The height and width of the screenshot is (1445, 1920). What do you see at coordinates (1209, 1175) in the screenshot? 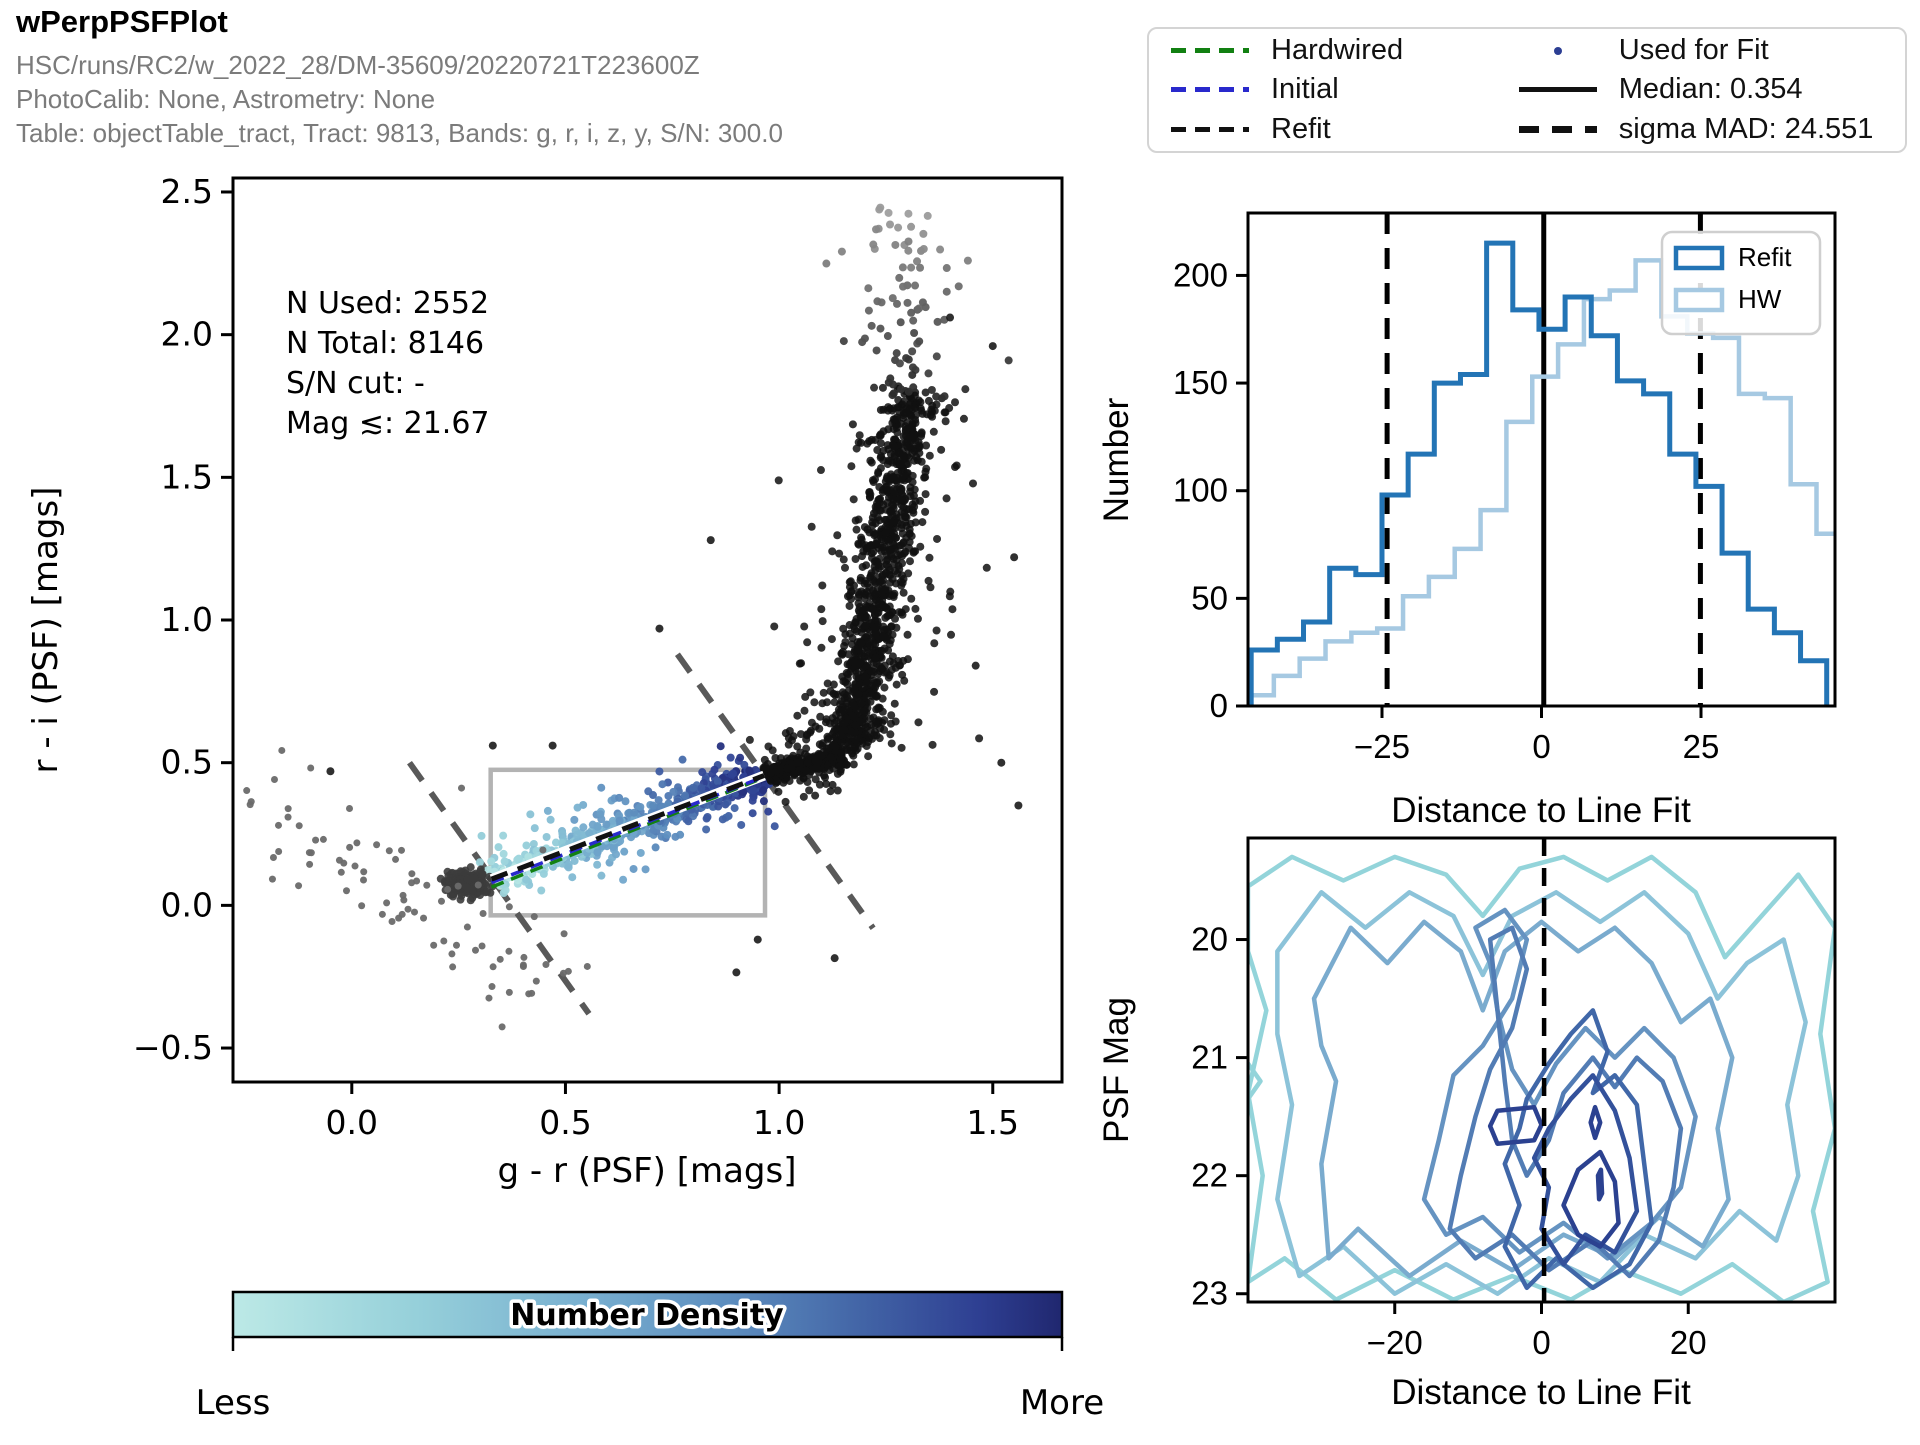
I see `svg-text: 22` at bounding box center [1209, 1175].